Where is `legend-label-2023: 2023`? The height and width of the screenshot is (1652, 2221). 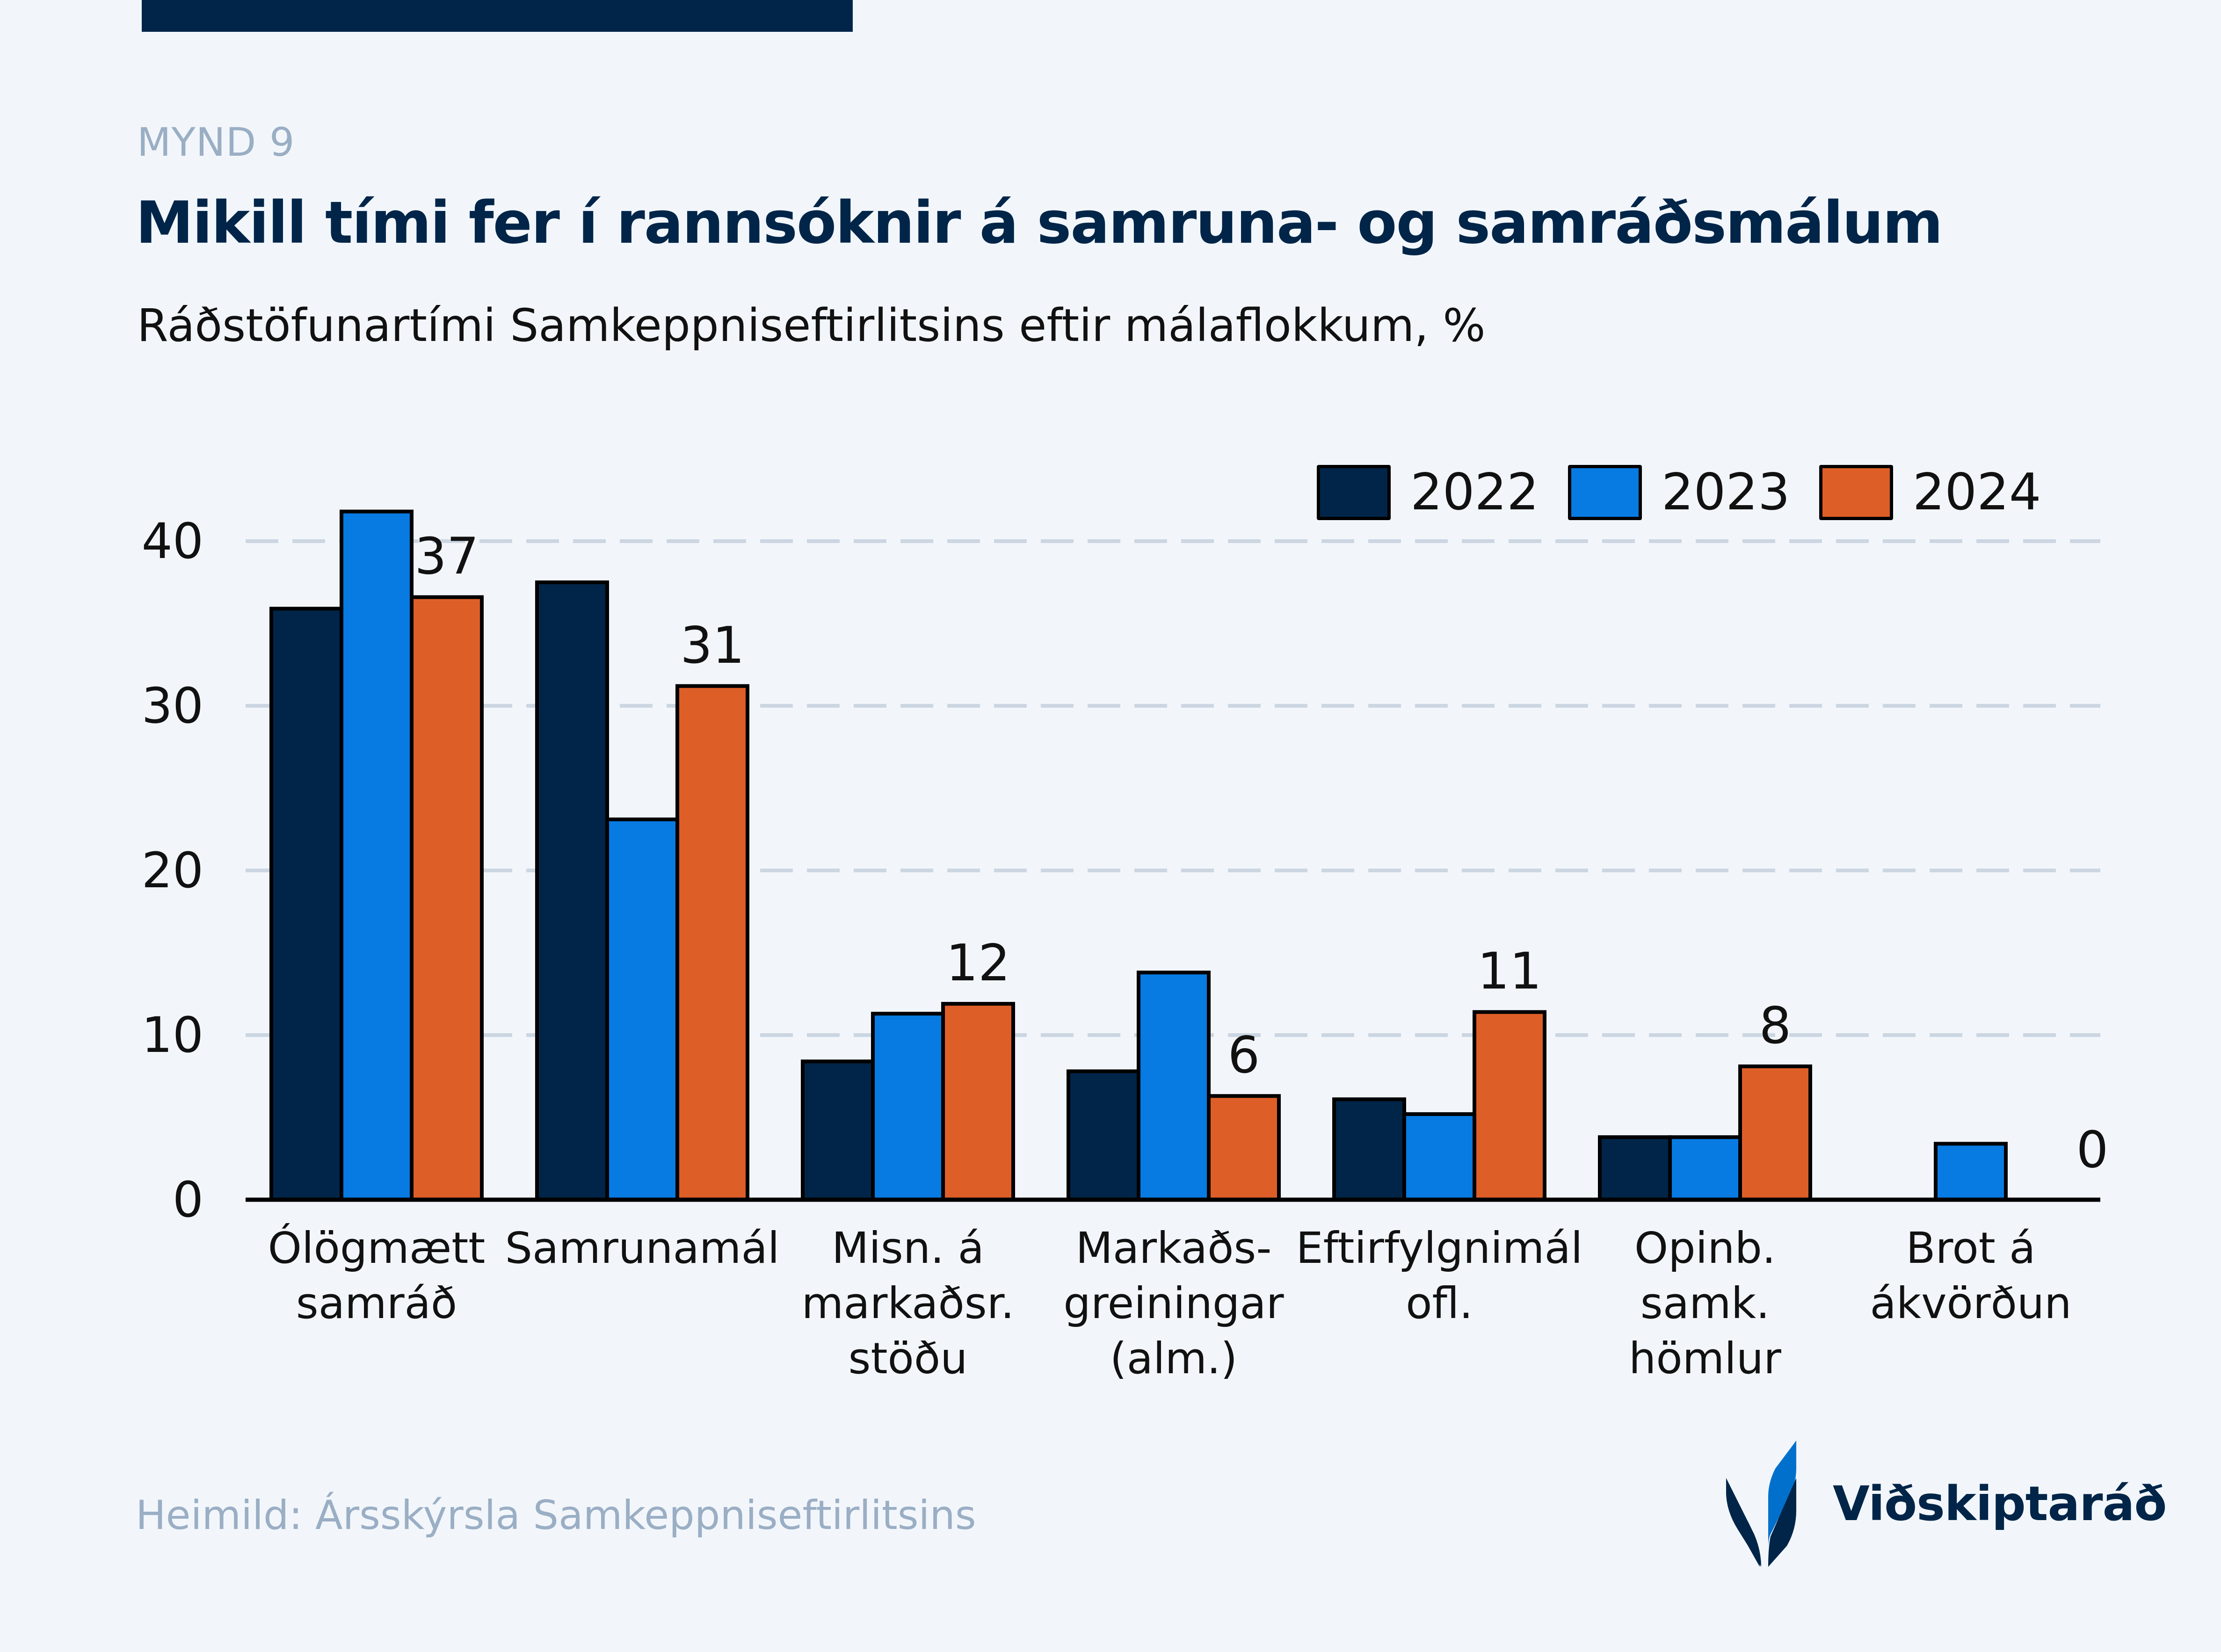
legend-label-2023: 2023 is located at coordinates (1725, 492).